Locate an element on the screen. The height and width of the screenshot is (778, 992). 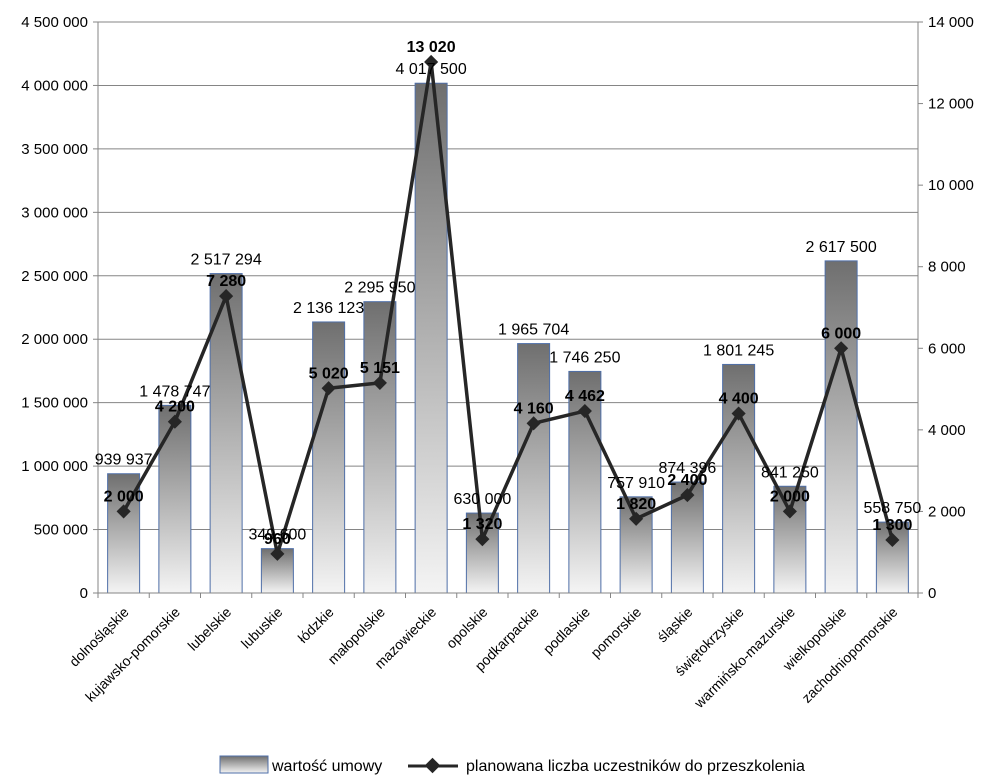
category-label: pomorskie is located at coordinates (615, 632).